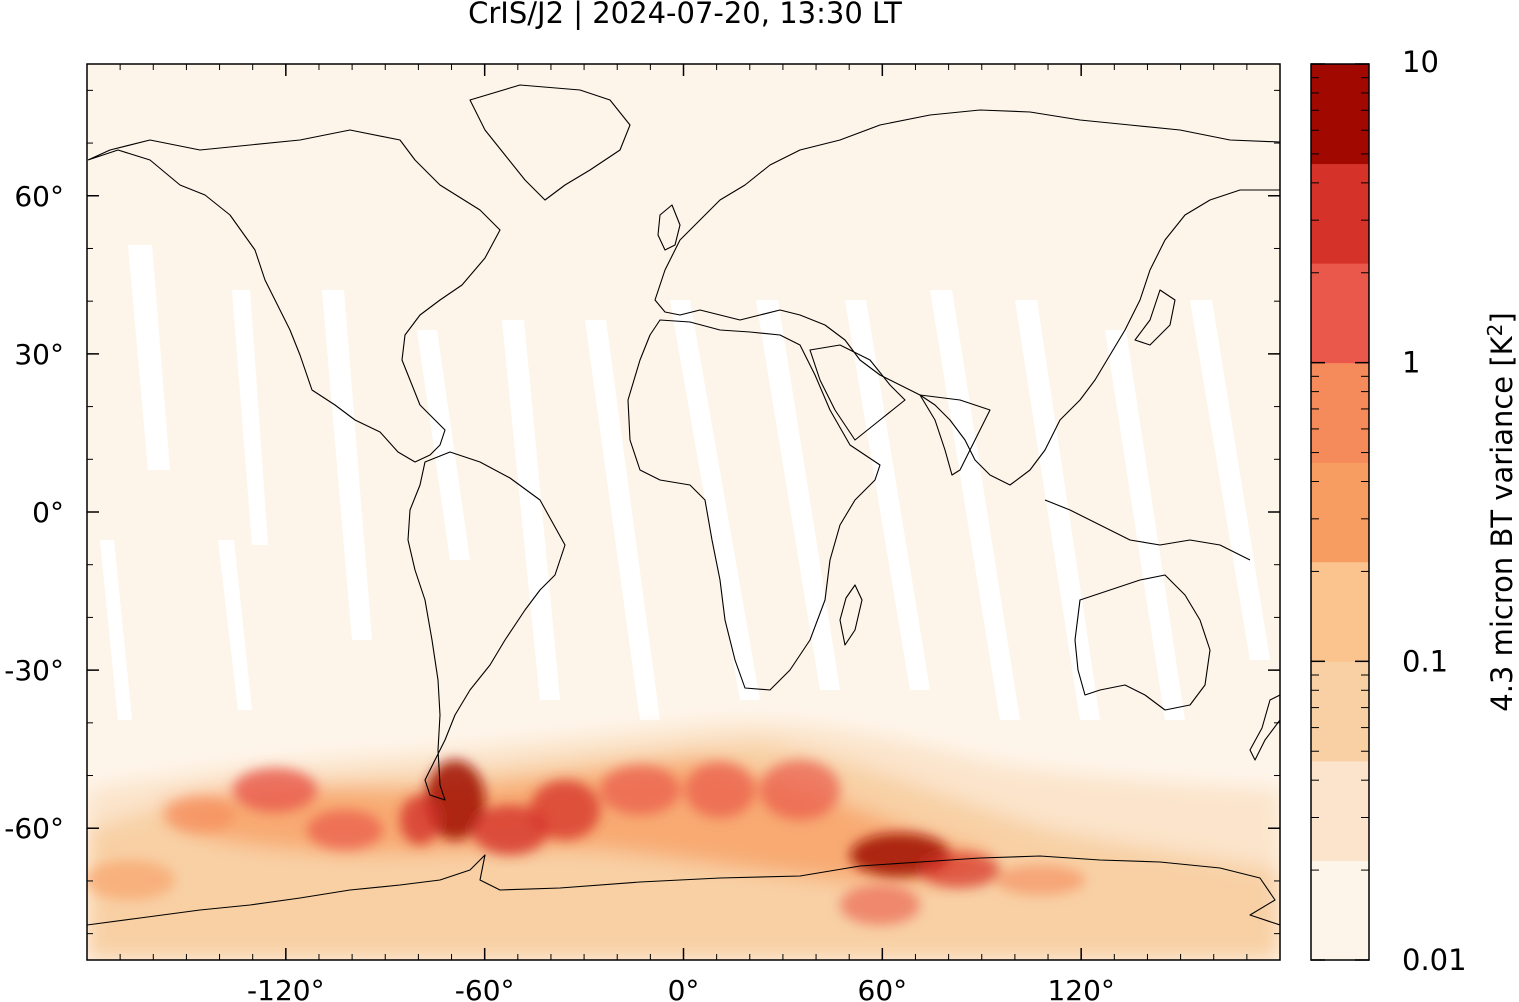  What do you see at coordinates (1147, 530) in the screenshot?
I see `coastline-indonesia` at bounding box center [1147, 530].